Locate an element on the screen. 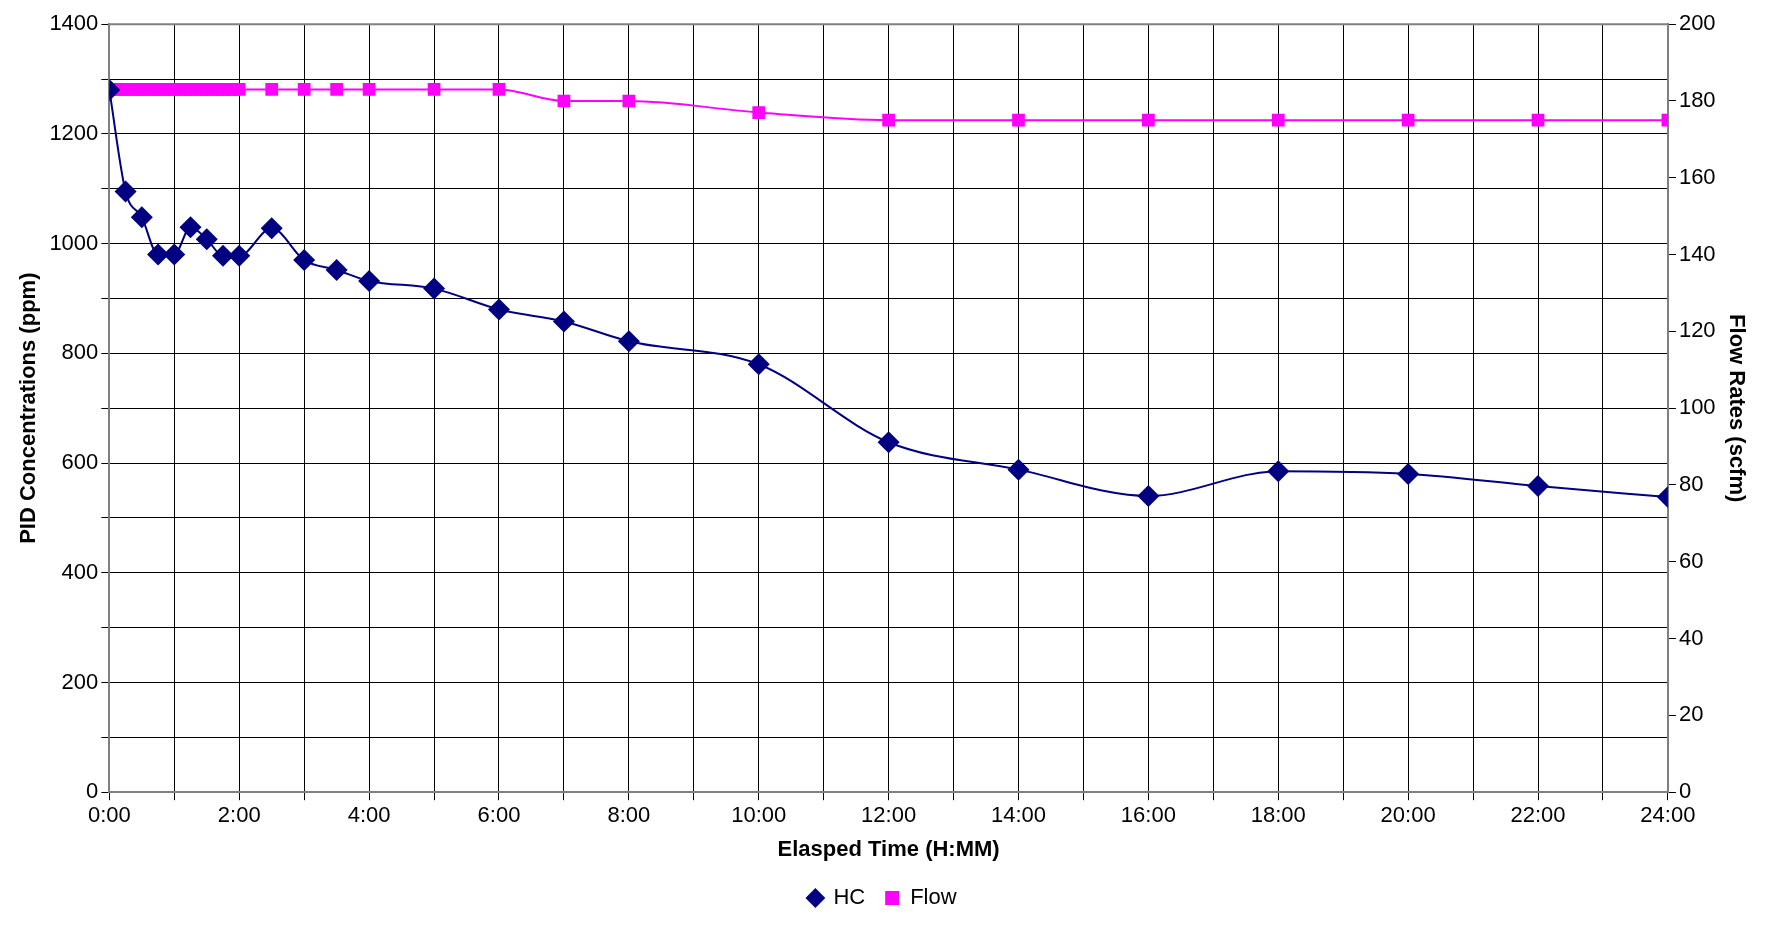 The width and height of the screenshot is (1767, 937). x-tick-label: 14:00 is located at coordinates (1018, 815).